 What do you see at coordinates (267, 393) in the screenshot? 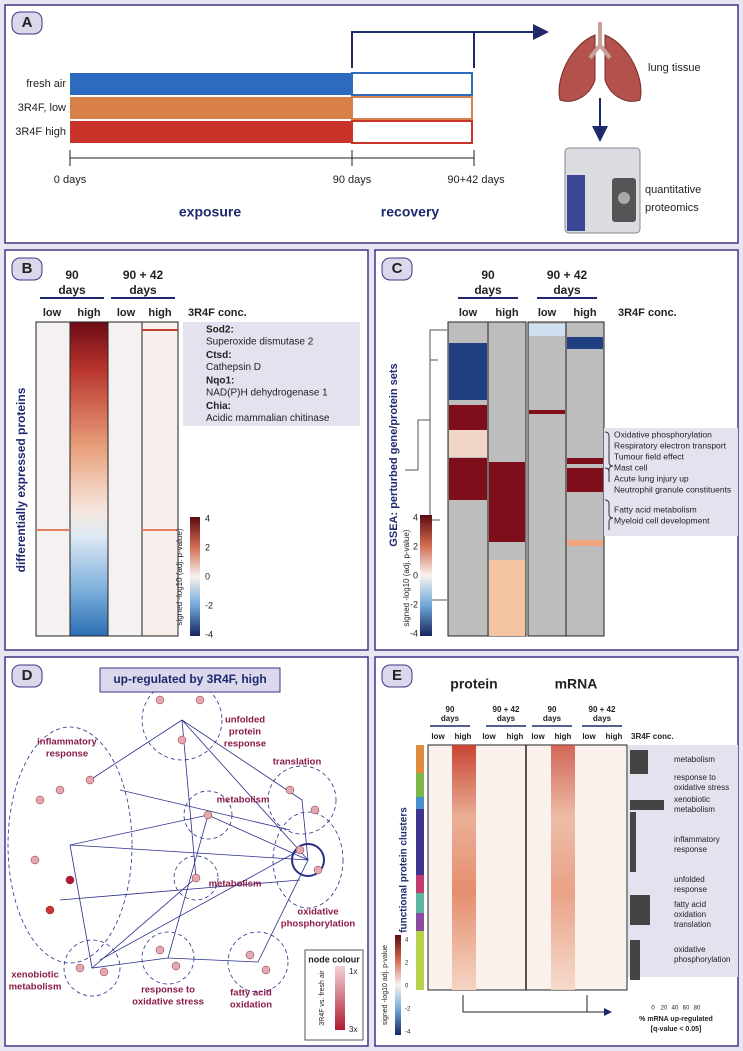
I see `gene-name: NAD(P)H dehydrogenase 1` at bounding box center [267, 393].